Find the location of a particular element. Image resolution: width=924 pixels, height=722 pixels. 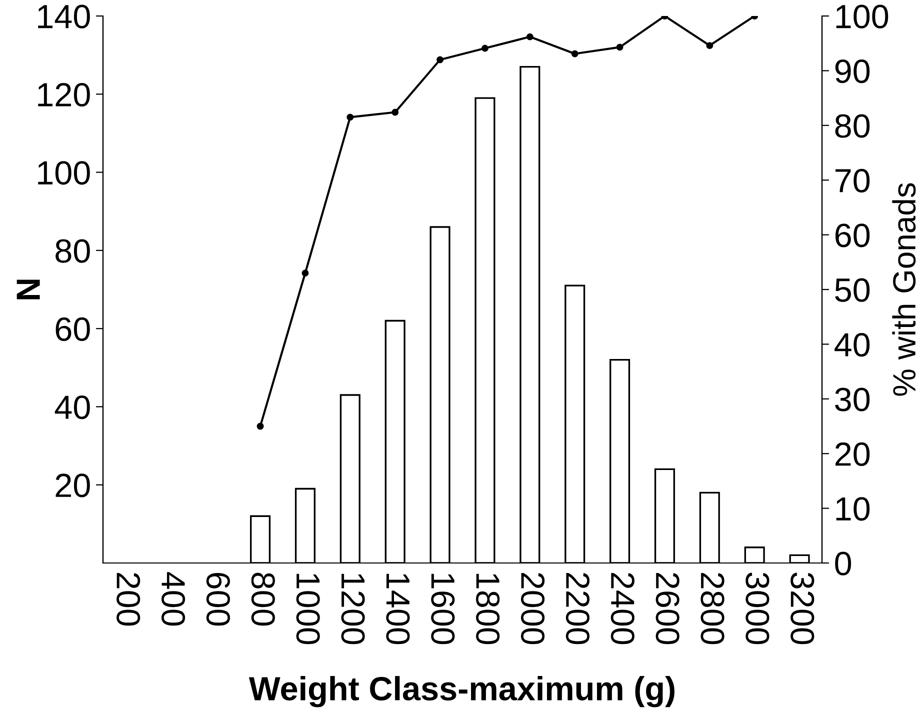

y2-tick-label: 80 is located at coordinates (852, 126).